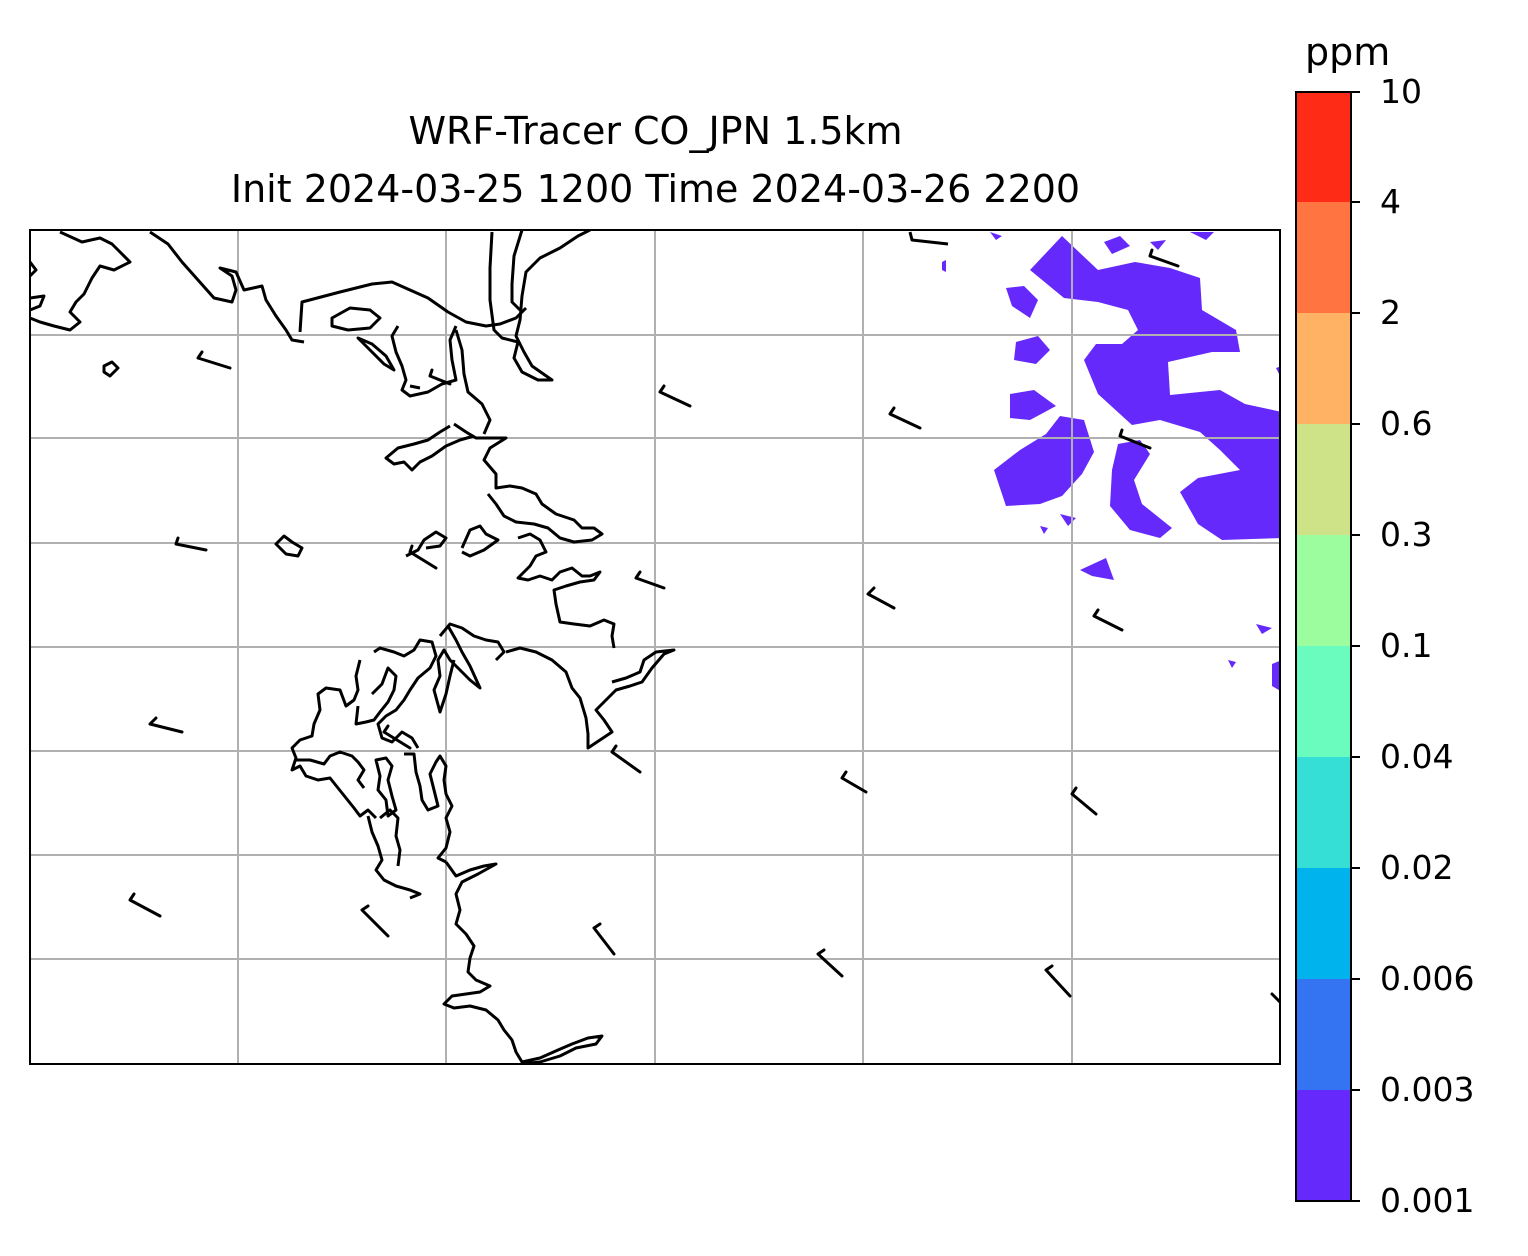 Image resolution: width=1528 pixels, height=1256 pixels. Describe the element at coordinates (1390, 312) in the screenshot. I see `colorbar-tick-label: 2` at that location.